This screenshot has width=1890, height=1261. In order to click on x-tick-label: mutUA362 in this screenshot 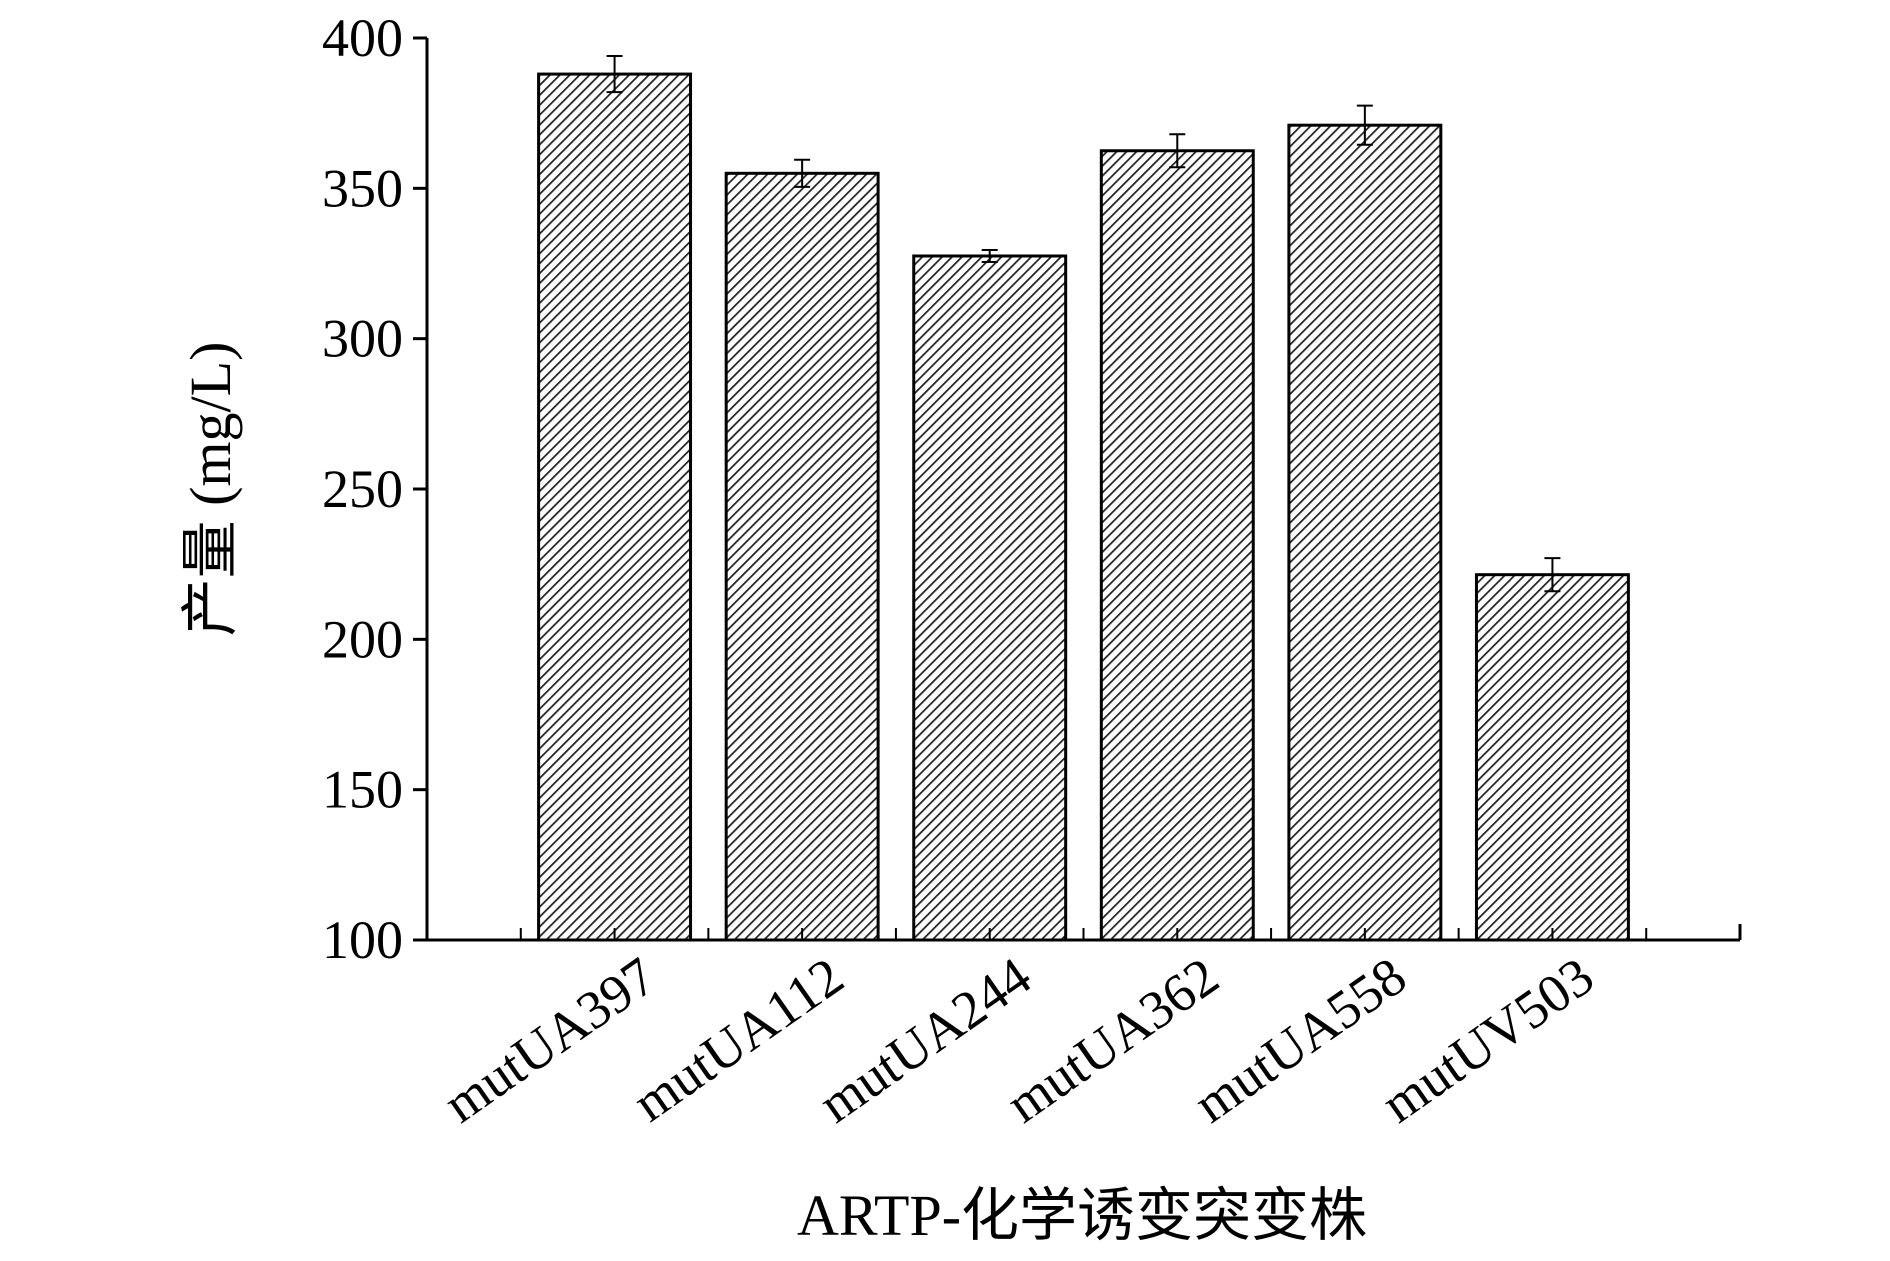, I will do `click(1112, 1040)`.